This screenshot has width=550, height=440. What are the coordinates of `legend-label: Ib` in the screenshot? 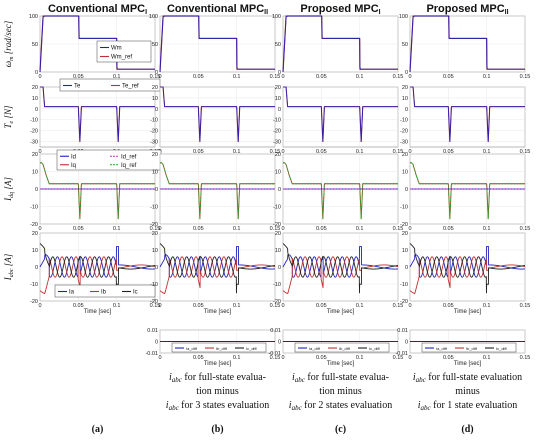 It's located at (104, 293).